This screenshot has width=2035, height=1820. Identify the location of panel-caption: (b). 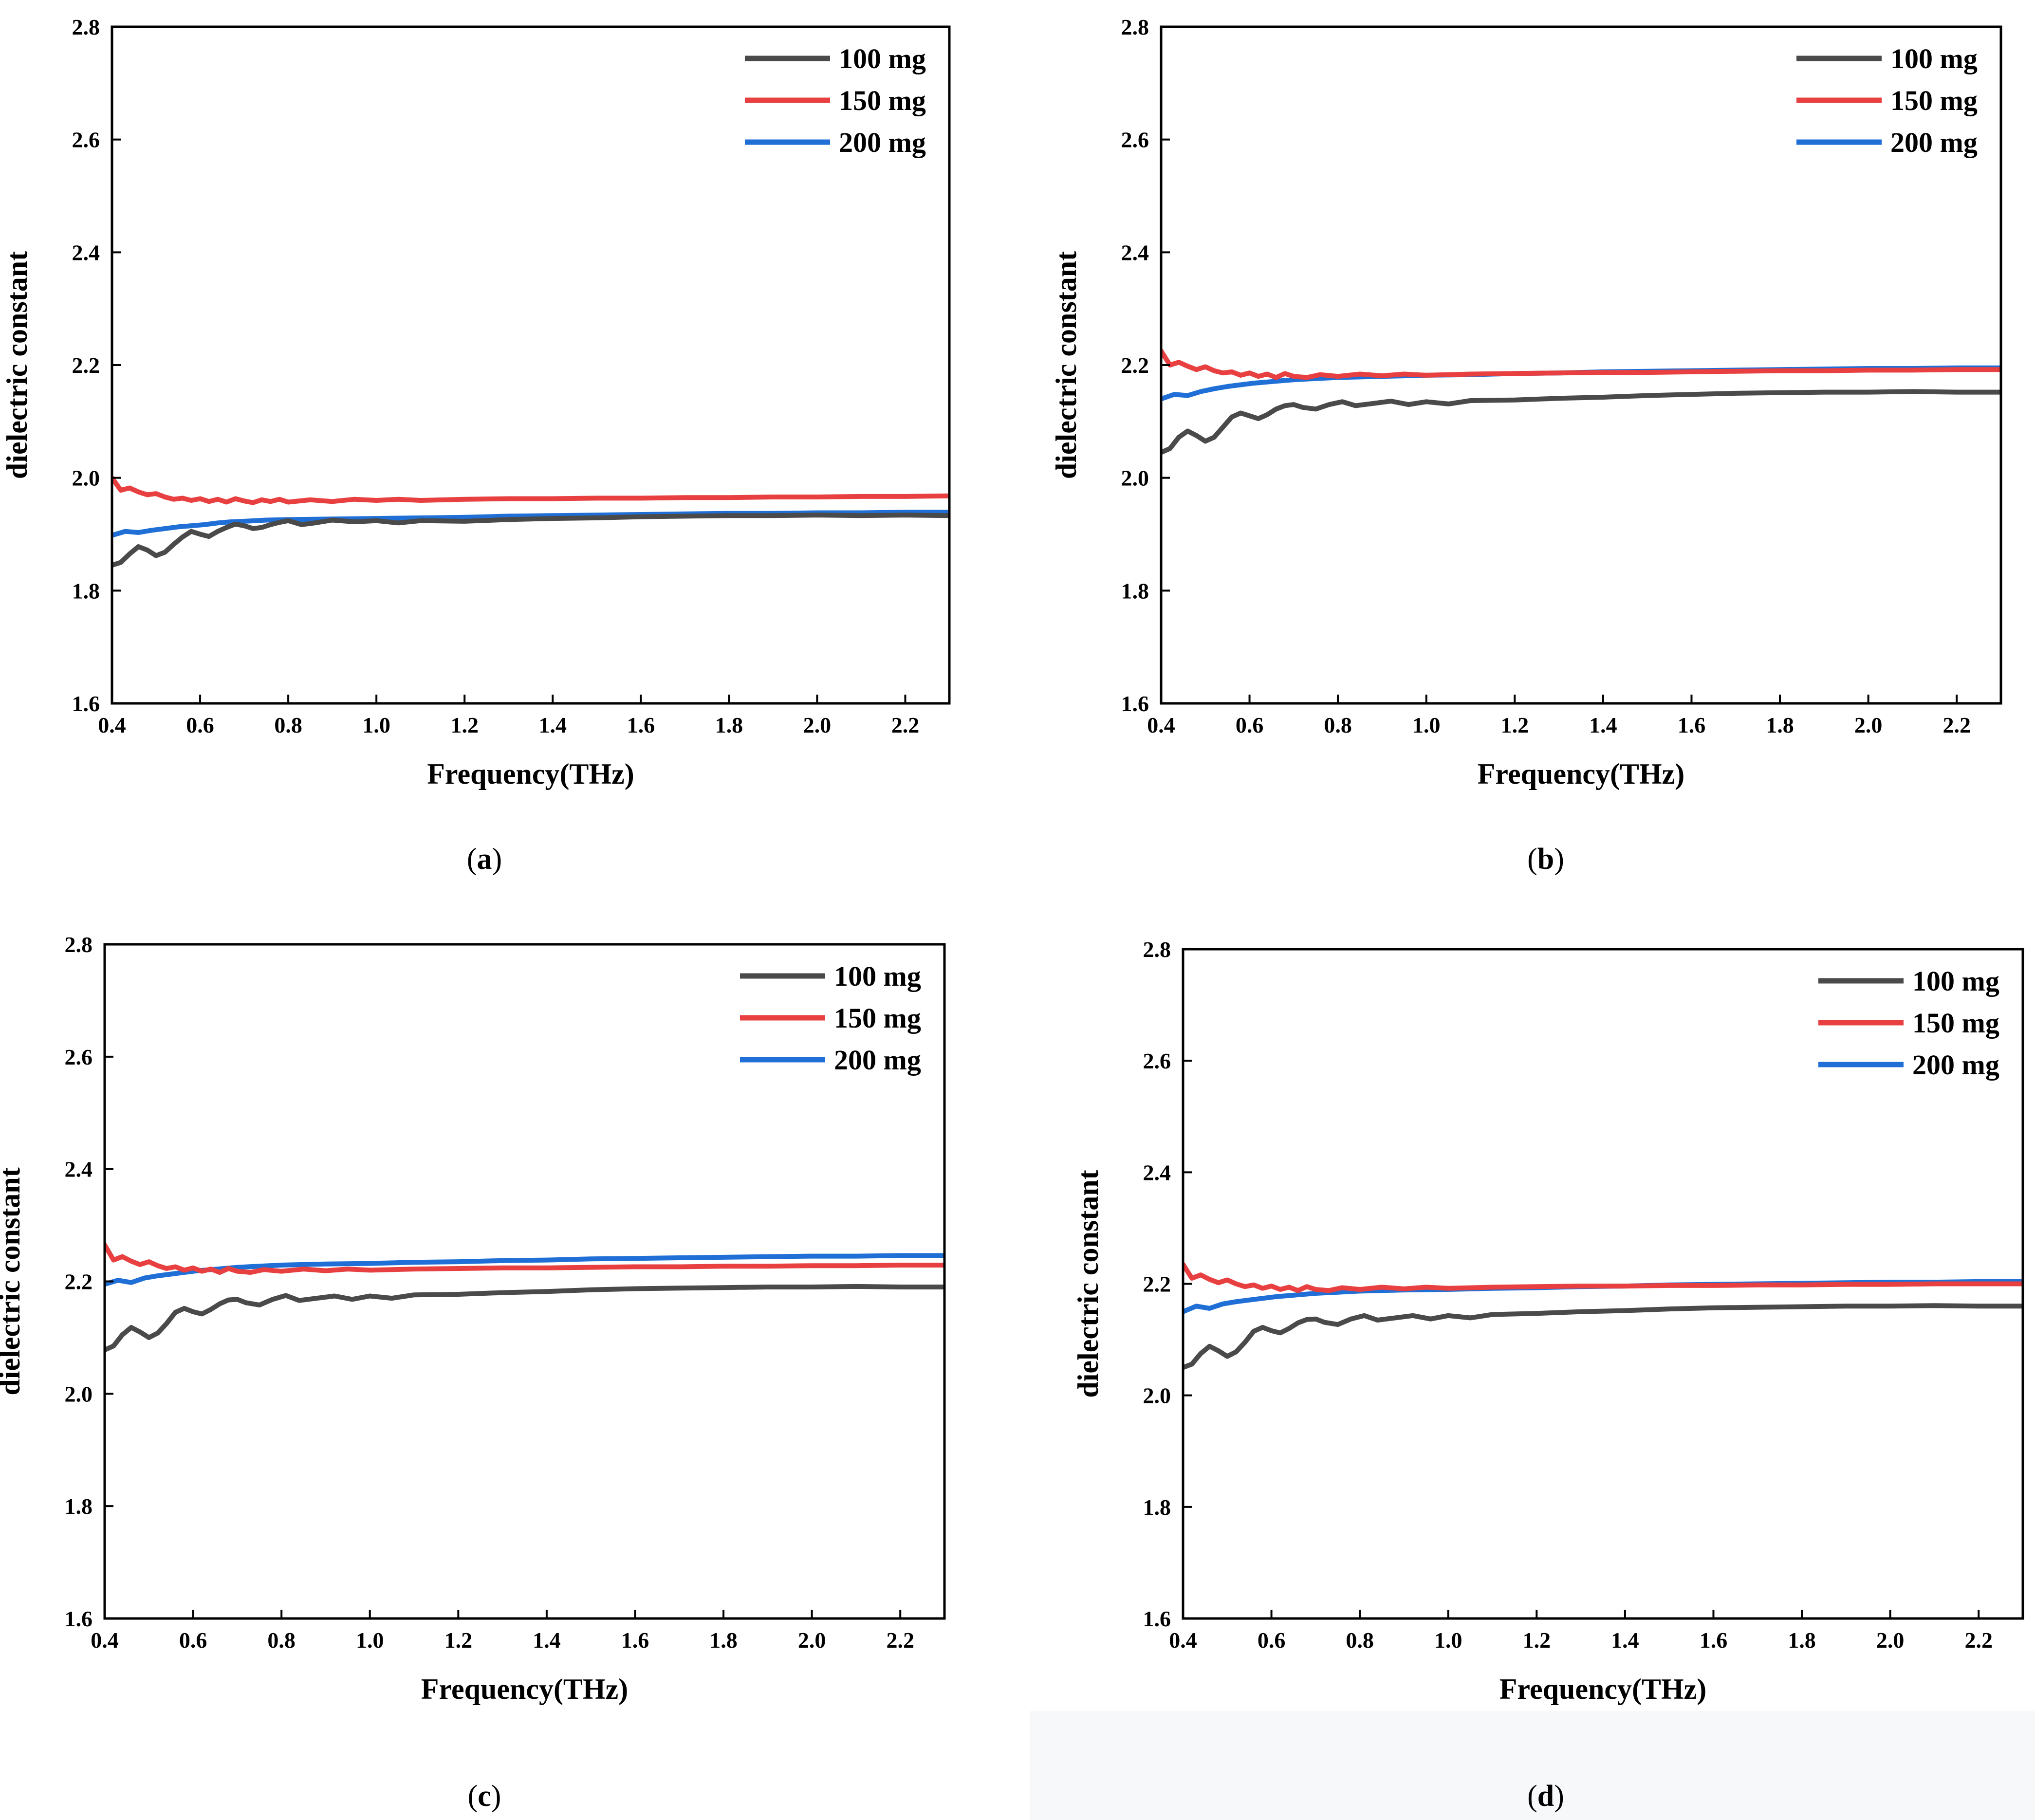
(1545, 859).